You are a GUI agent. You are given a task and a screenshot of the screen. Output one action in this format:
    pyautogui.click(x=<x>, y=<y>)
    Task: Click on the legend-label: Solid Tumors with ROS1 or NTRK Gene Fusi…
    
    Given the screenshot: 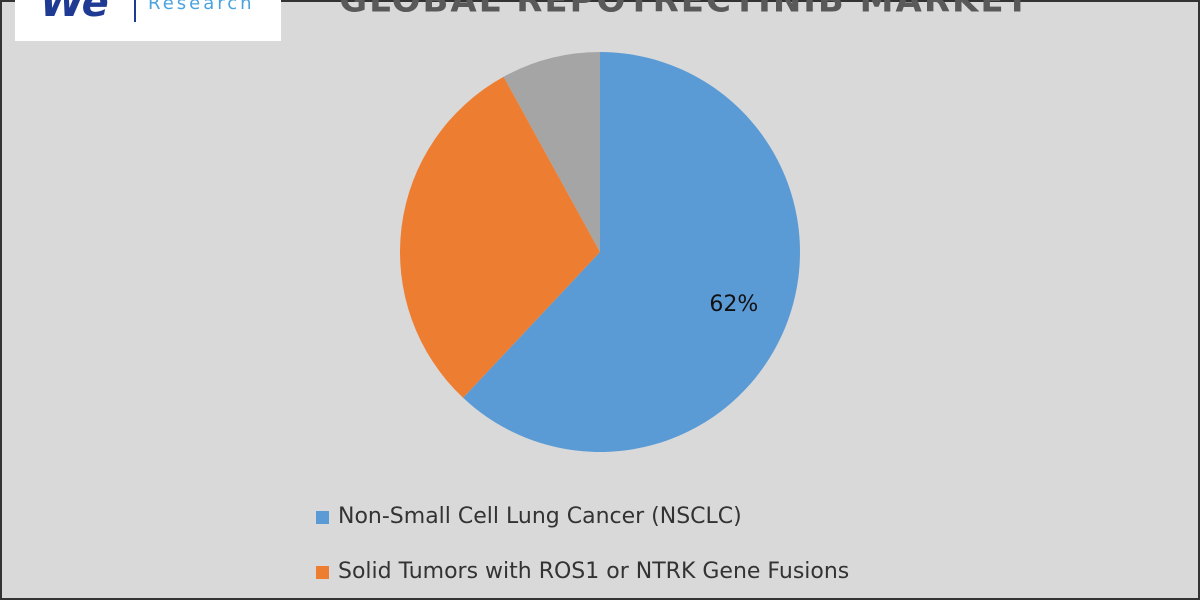 What is the action you would take?
    pyautogui.click(x=593, y=571)
    